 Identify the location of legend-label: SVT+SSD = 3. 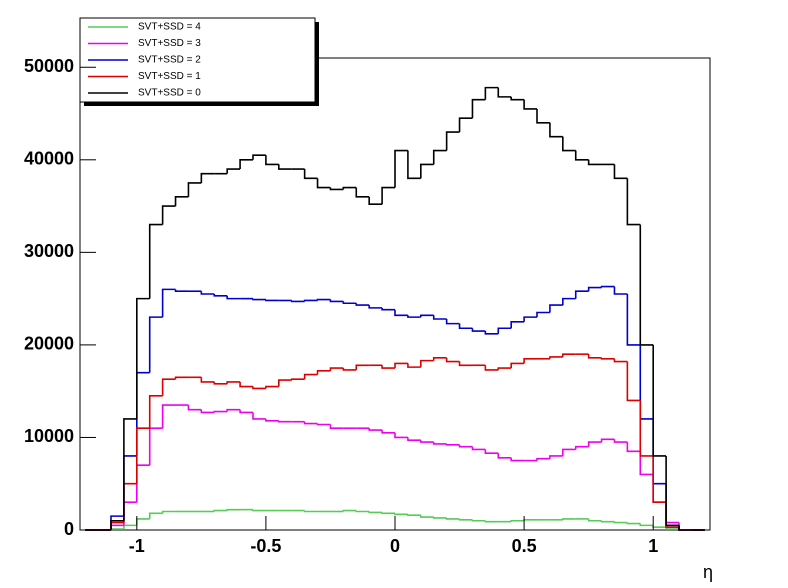
(169, 43).